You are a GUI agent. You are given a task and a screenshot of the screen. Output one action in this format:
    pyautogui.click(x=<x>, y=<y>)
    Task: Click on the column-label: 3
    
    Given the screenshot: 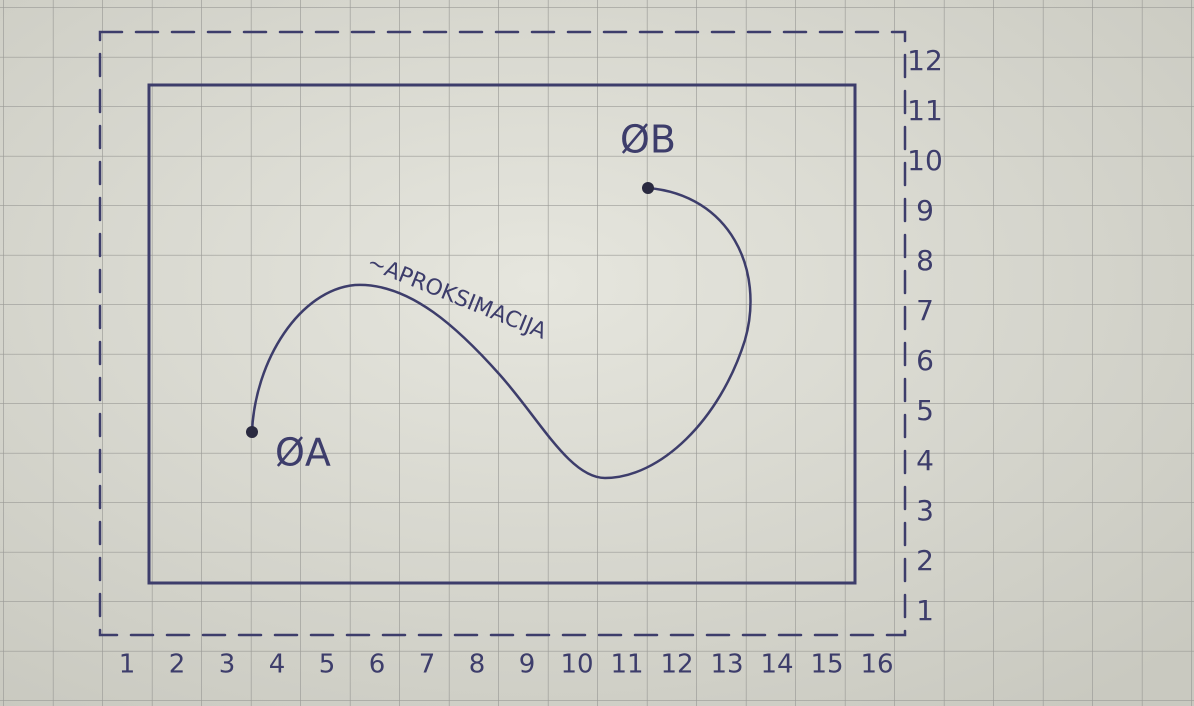 What is the action you would take?
    pyautogui.click(x=227, y=665)
    